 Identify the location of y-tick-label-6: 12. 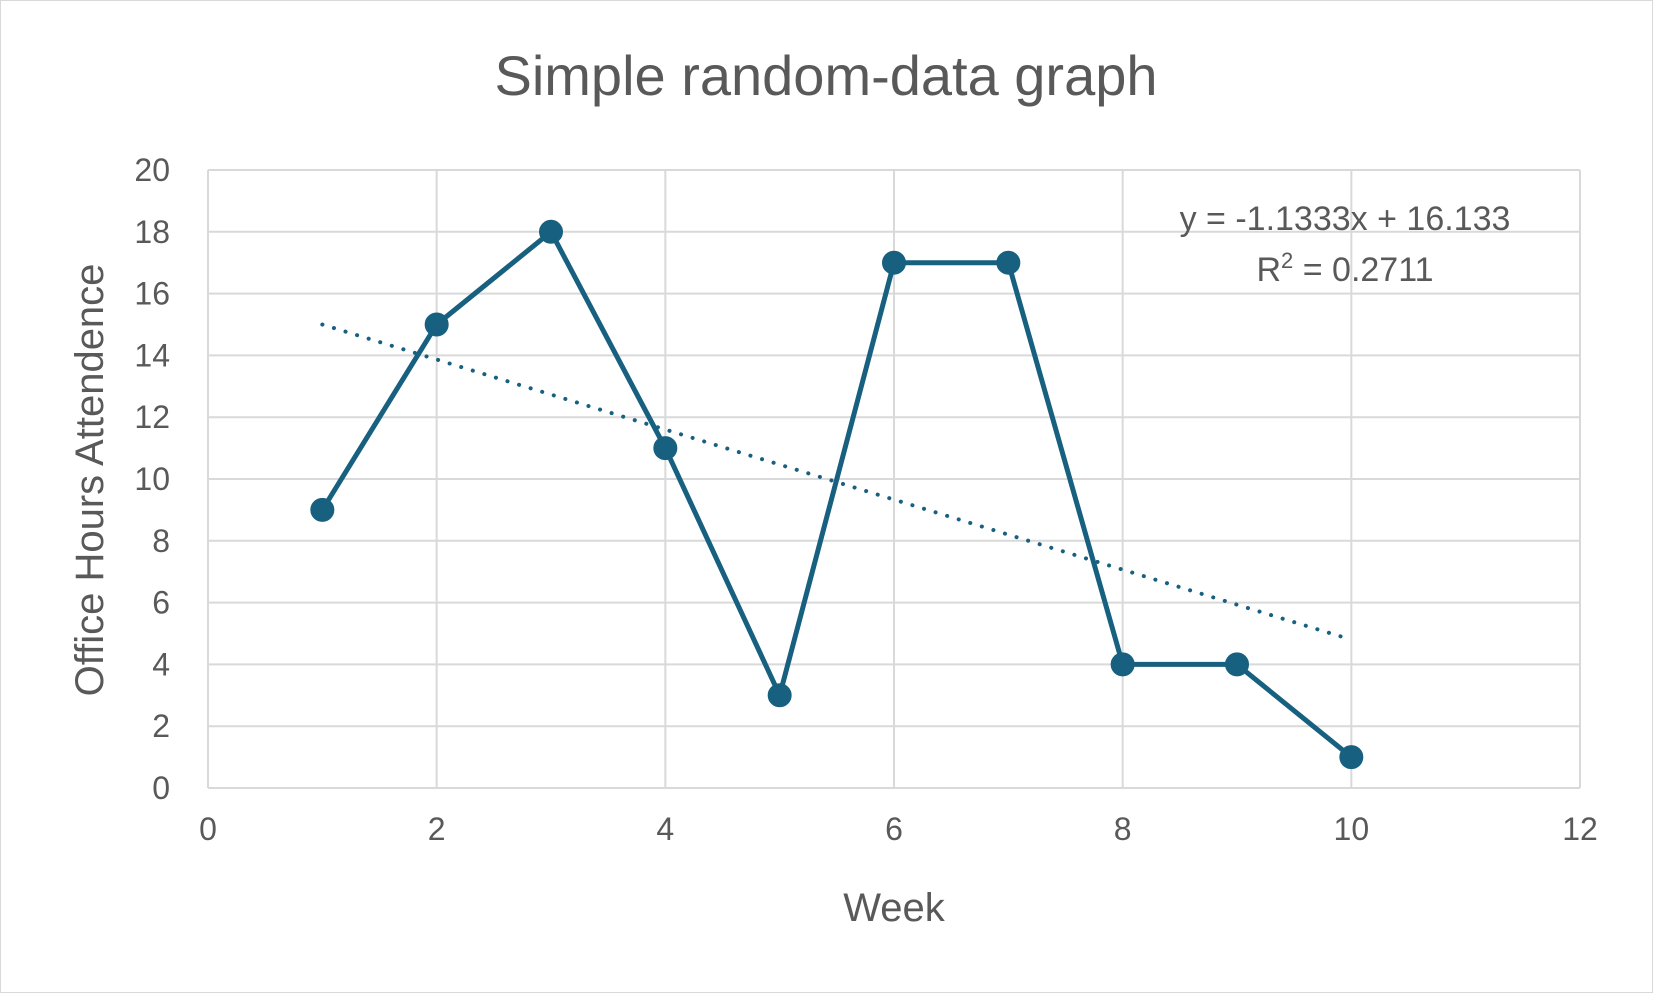
(152, 417).